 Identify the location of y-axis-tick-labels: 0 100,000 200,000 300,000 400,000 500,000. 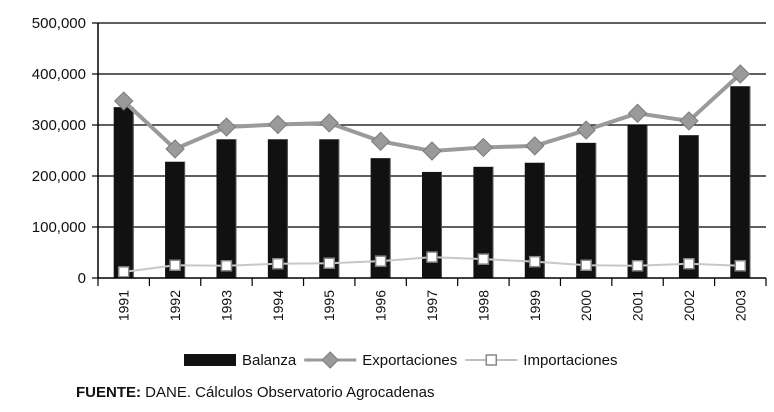
(59, 151).